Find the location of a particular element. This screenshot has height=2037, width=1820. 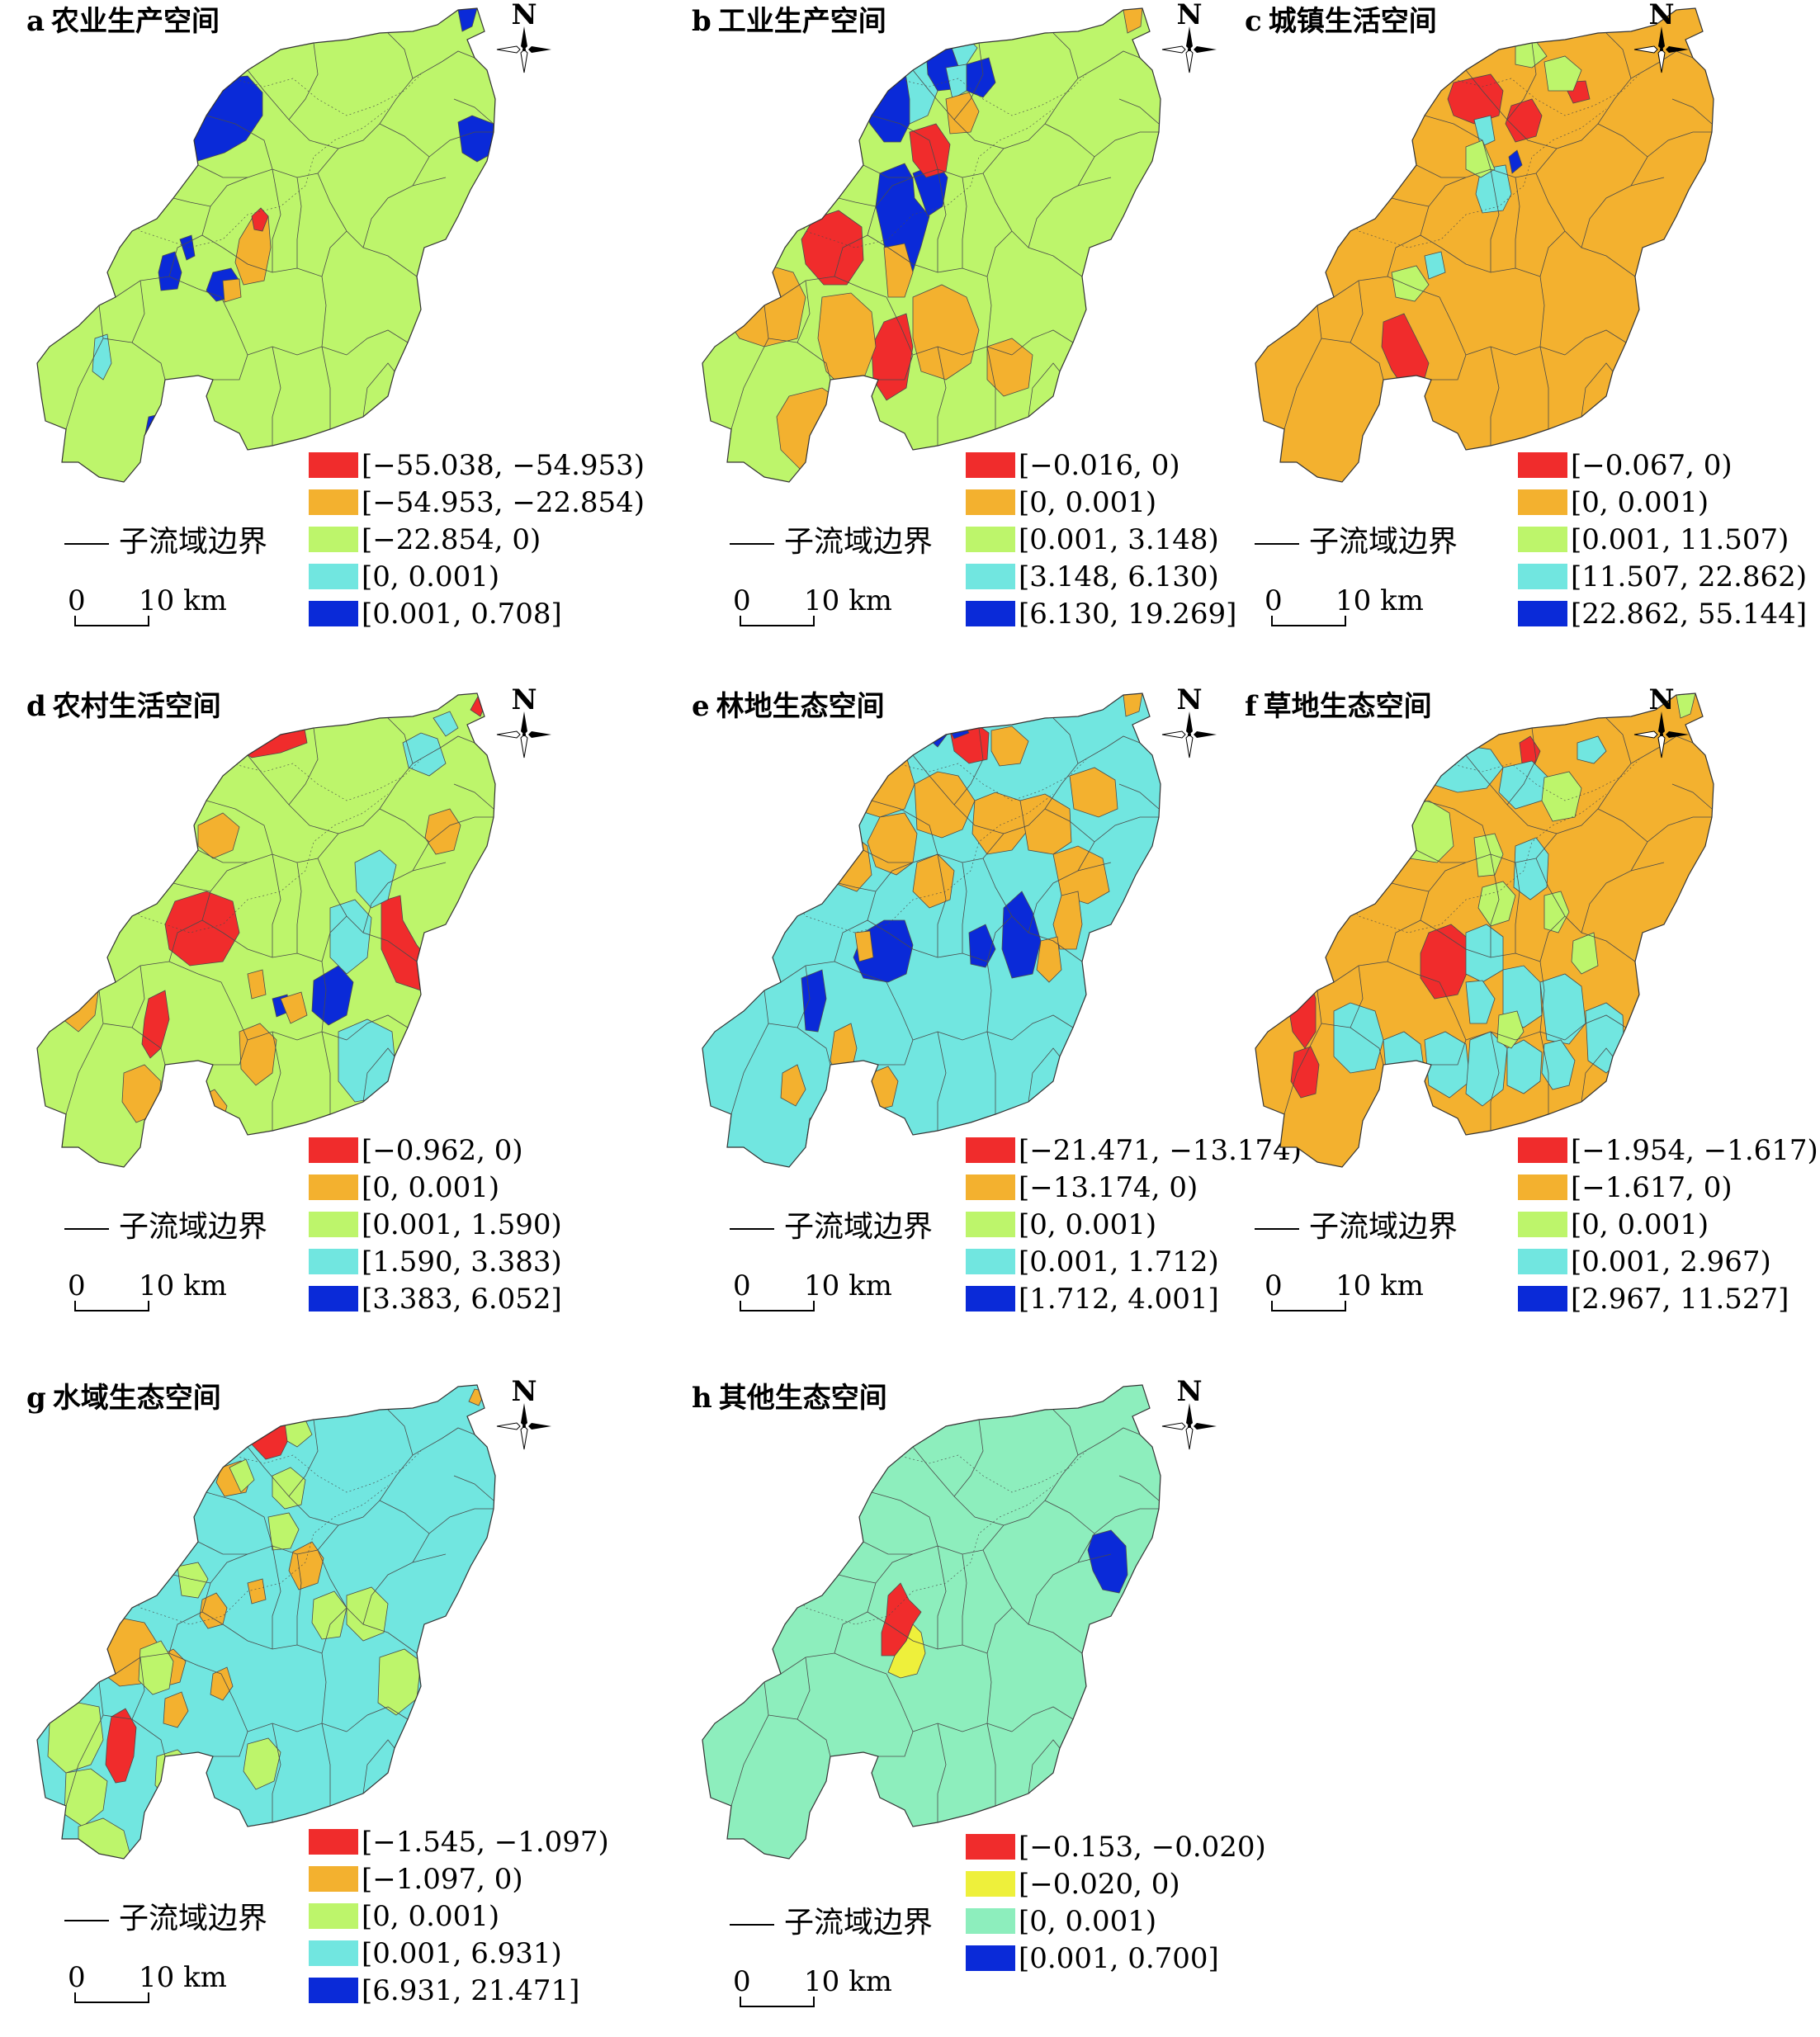

legend-label: [3.148, 6.130) is located at coordinates (1119, 576).